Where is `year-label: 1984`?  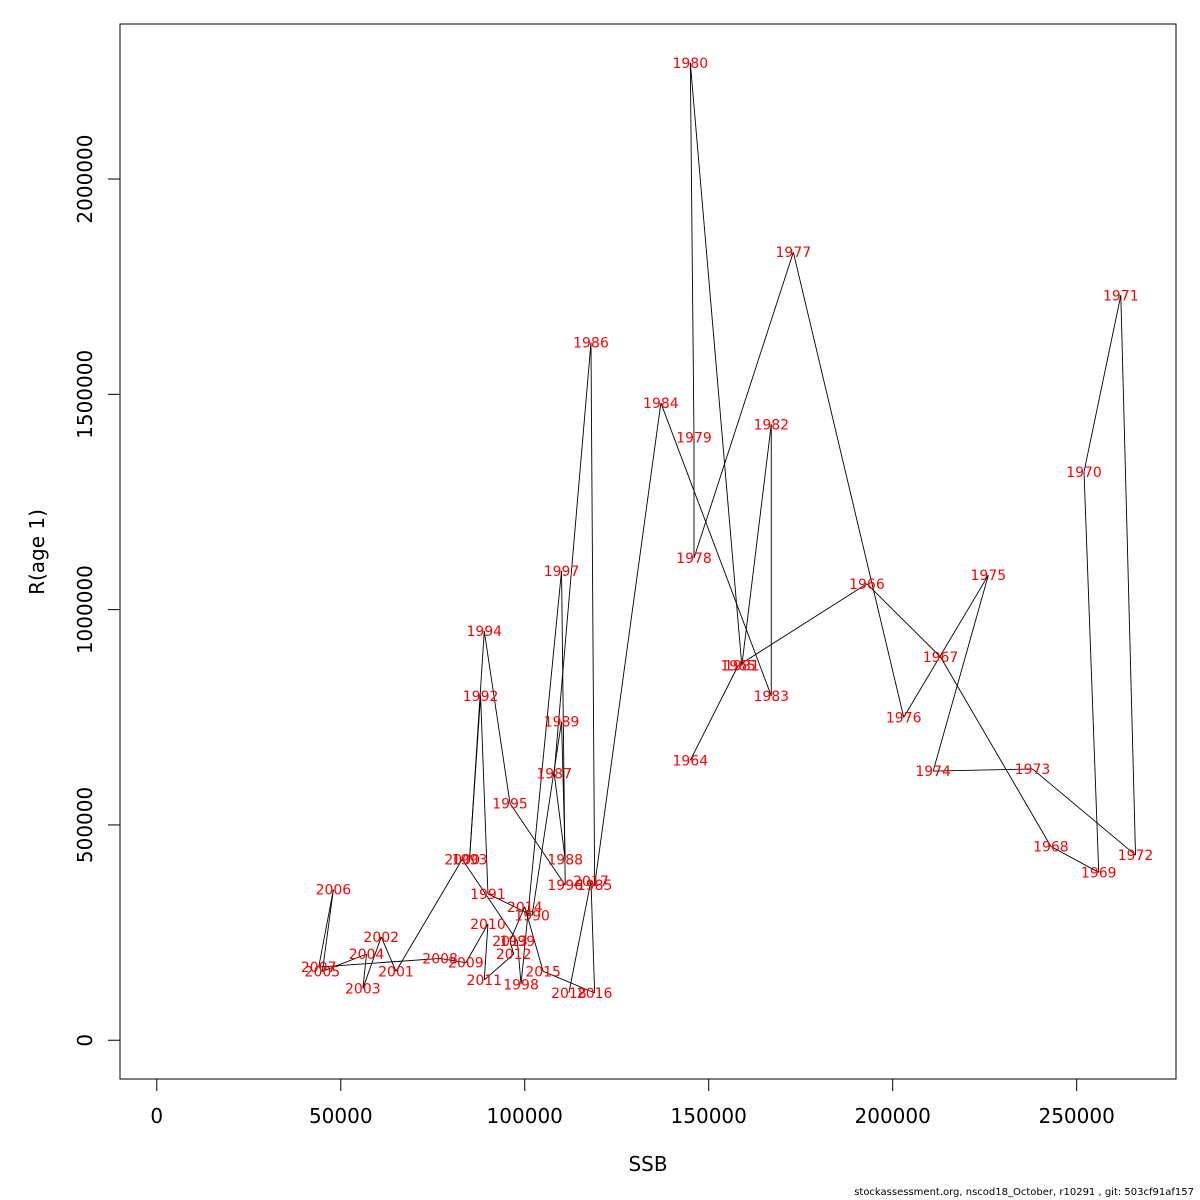 year-label: 1984 is located at coordinates (661, 404).